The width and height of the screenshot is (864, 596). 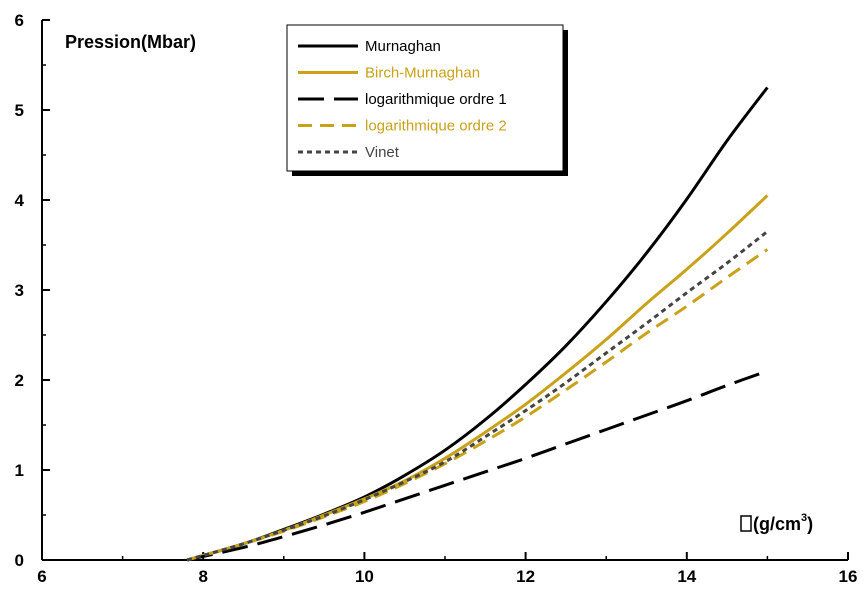 What do you see at coordinates (41, 576) in the screenshot?
I see `x-tick-label: 6` at bounding box center [41, 576].